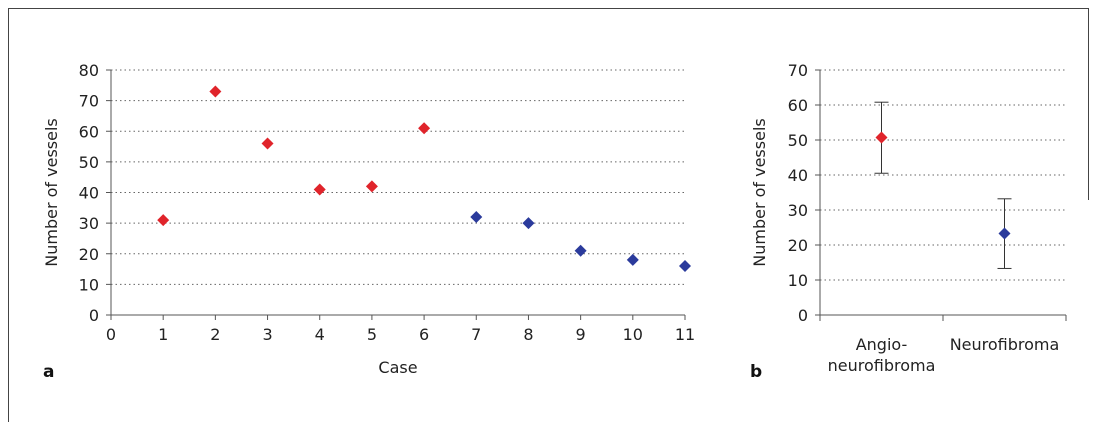 This screenshot has height=422, width=1097. I want to click on x-tick-label: 2, so click(215, 334).